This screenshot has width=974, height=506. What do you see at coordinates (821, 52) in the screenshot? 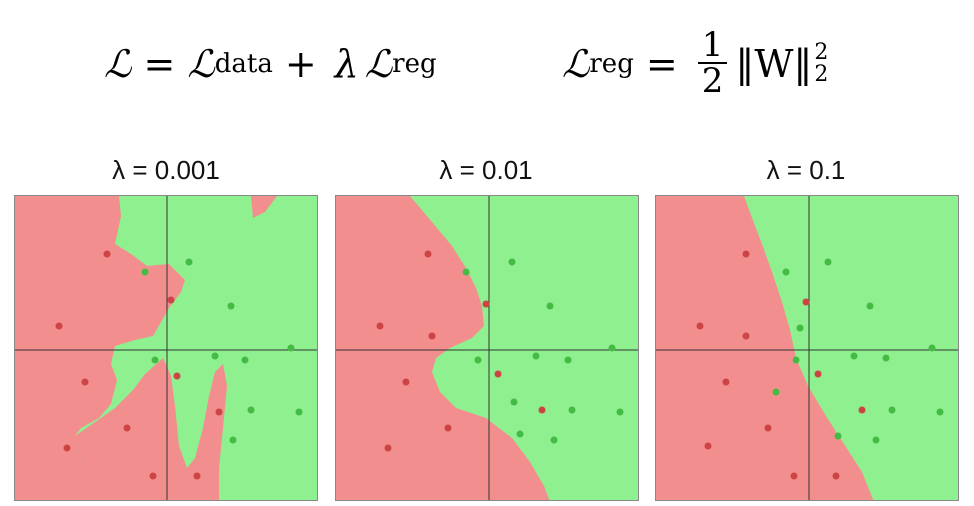
I see `norm-superscript: 2` at bounding box center [821, 52].